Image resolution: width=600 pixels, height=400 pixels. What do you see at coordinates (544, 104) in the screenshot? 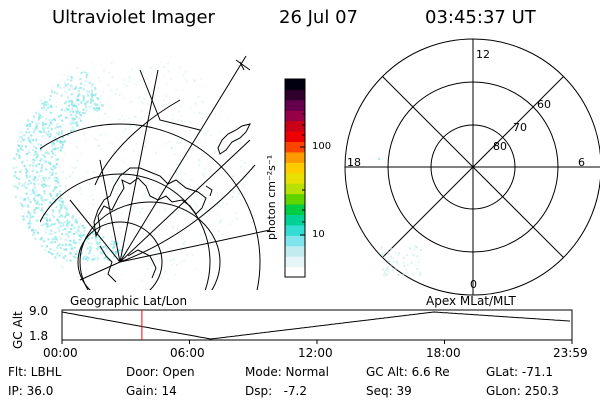
I see `mlat-label-60: 60` at bounding box center [544, 104].